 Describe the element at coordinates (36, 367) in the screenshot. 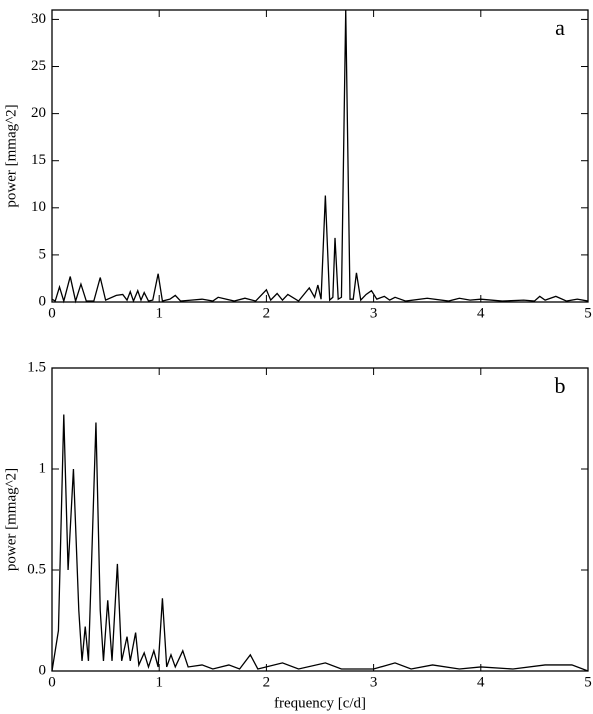

I see `y-tick-label: 1.5` at that location.